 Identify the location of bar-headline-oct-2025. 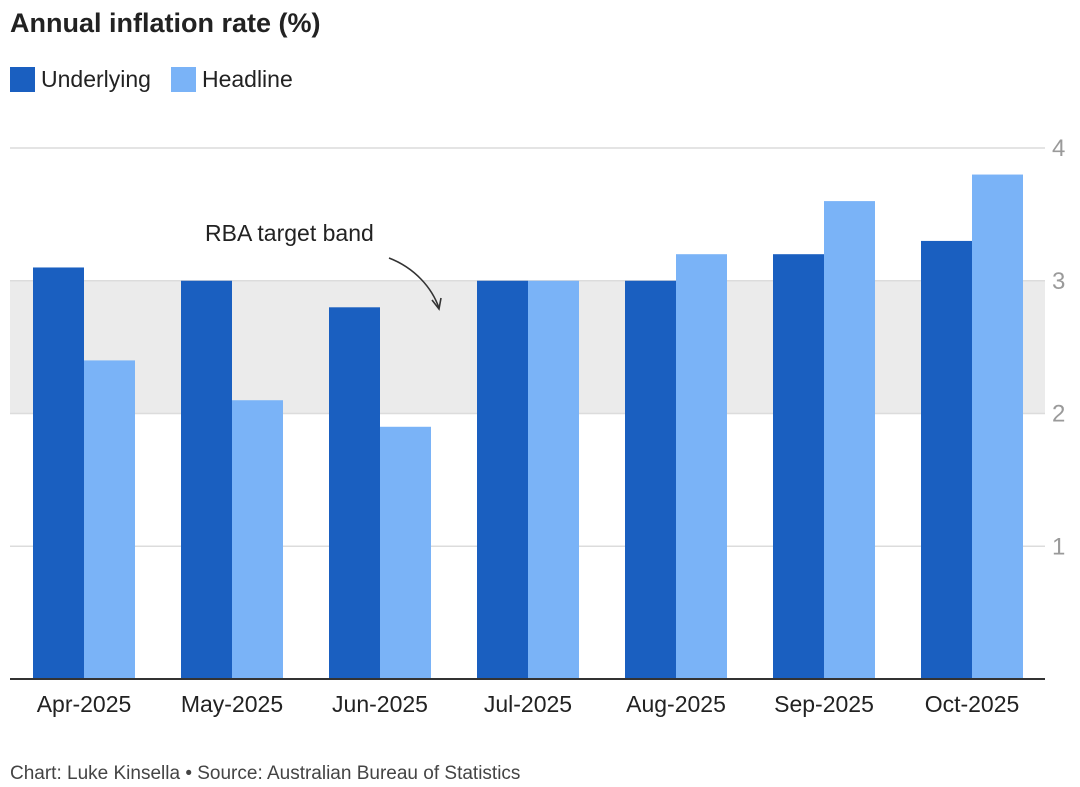
(997, 427).